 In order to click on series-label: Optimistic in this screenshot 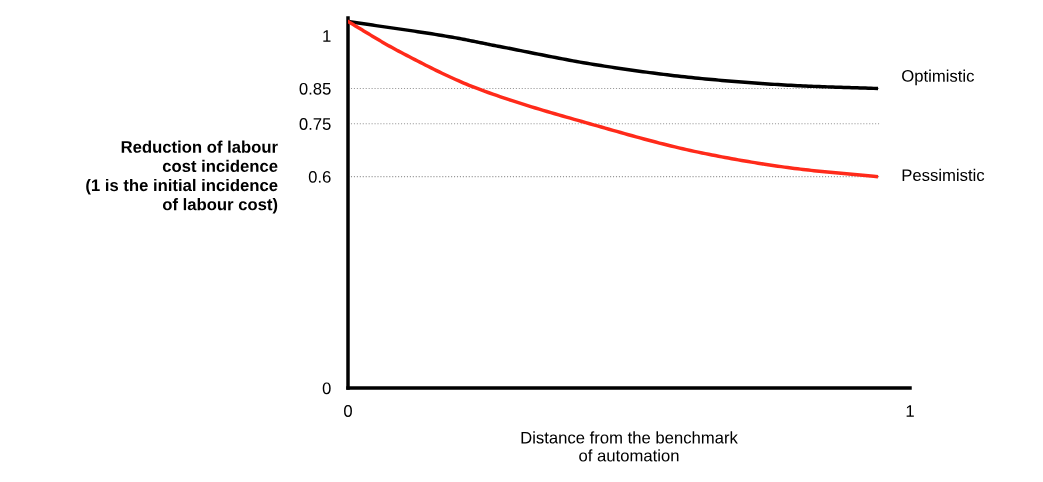, I will do `click(938, 77)`.